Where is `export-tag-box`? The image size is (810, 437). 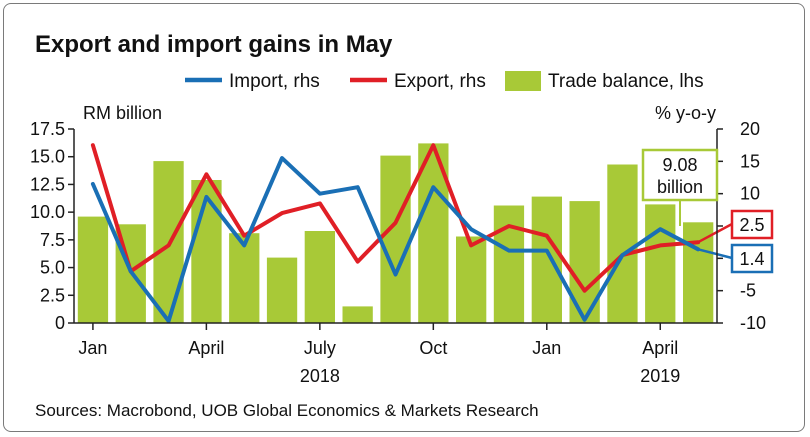 export-tag-box is located at coordinates (752, 224).